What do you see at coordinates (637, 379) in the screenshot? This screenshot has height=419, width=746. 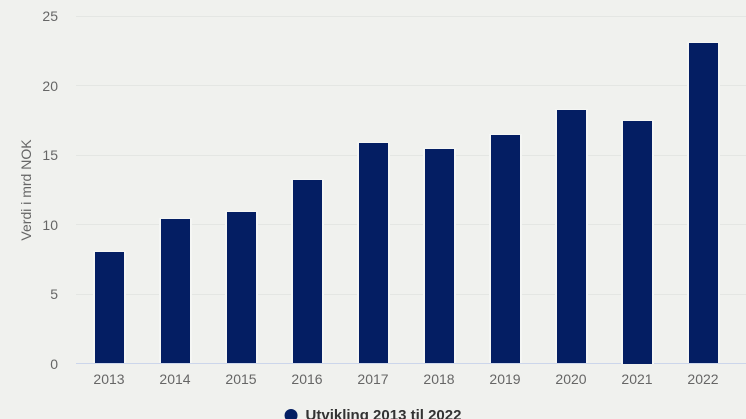 I see `x-tick-label-2021: 2021` at bounding box center [637, 379].